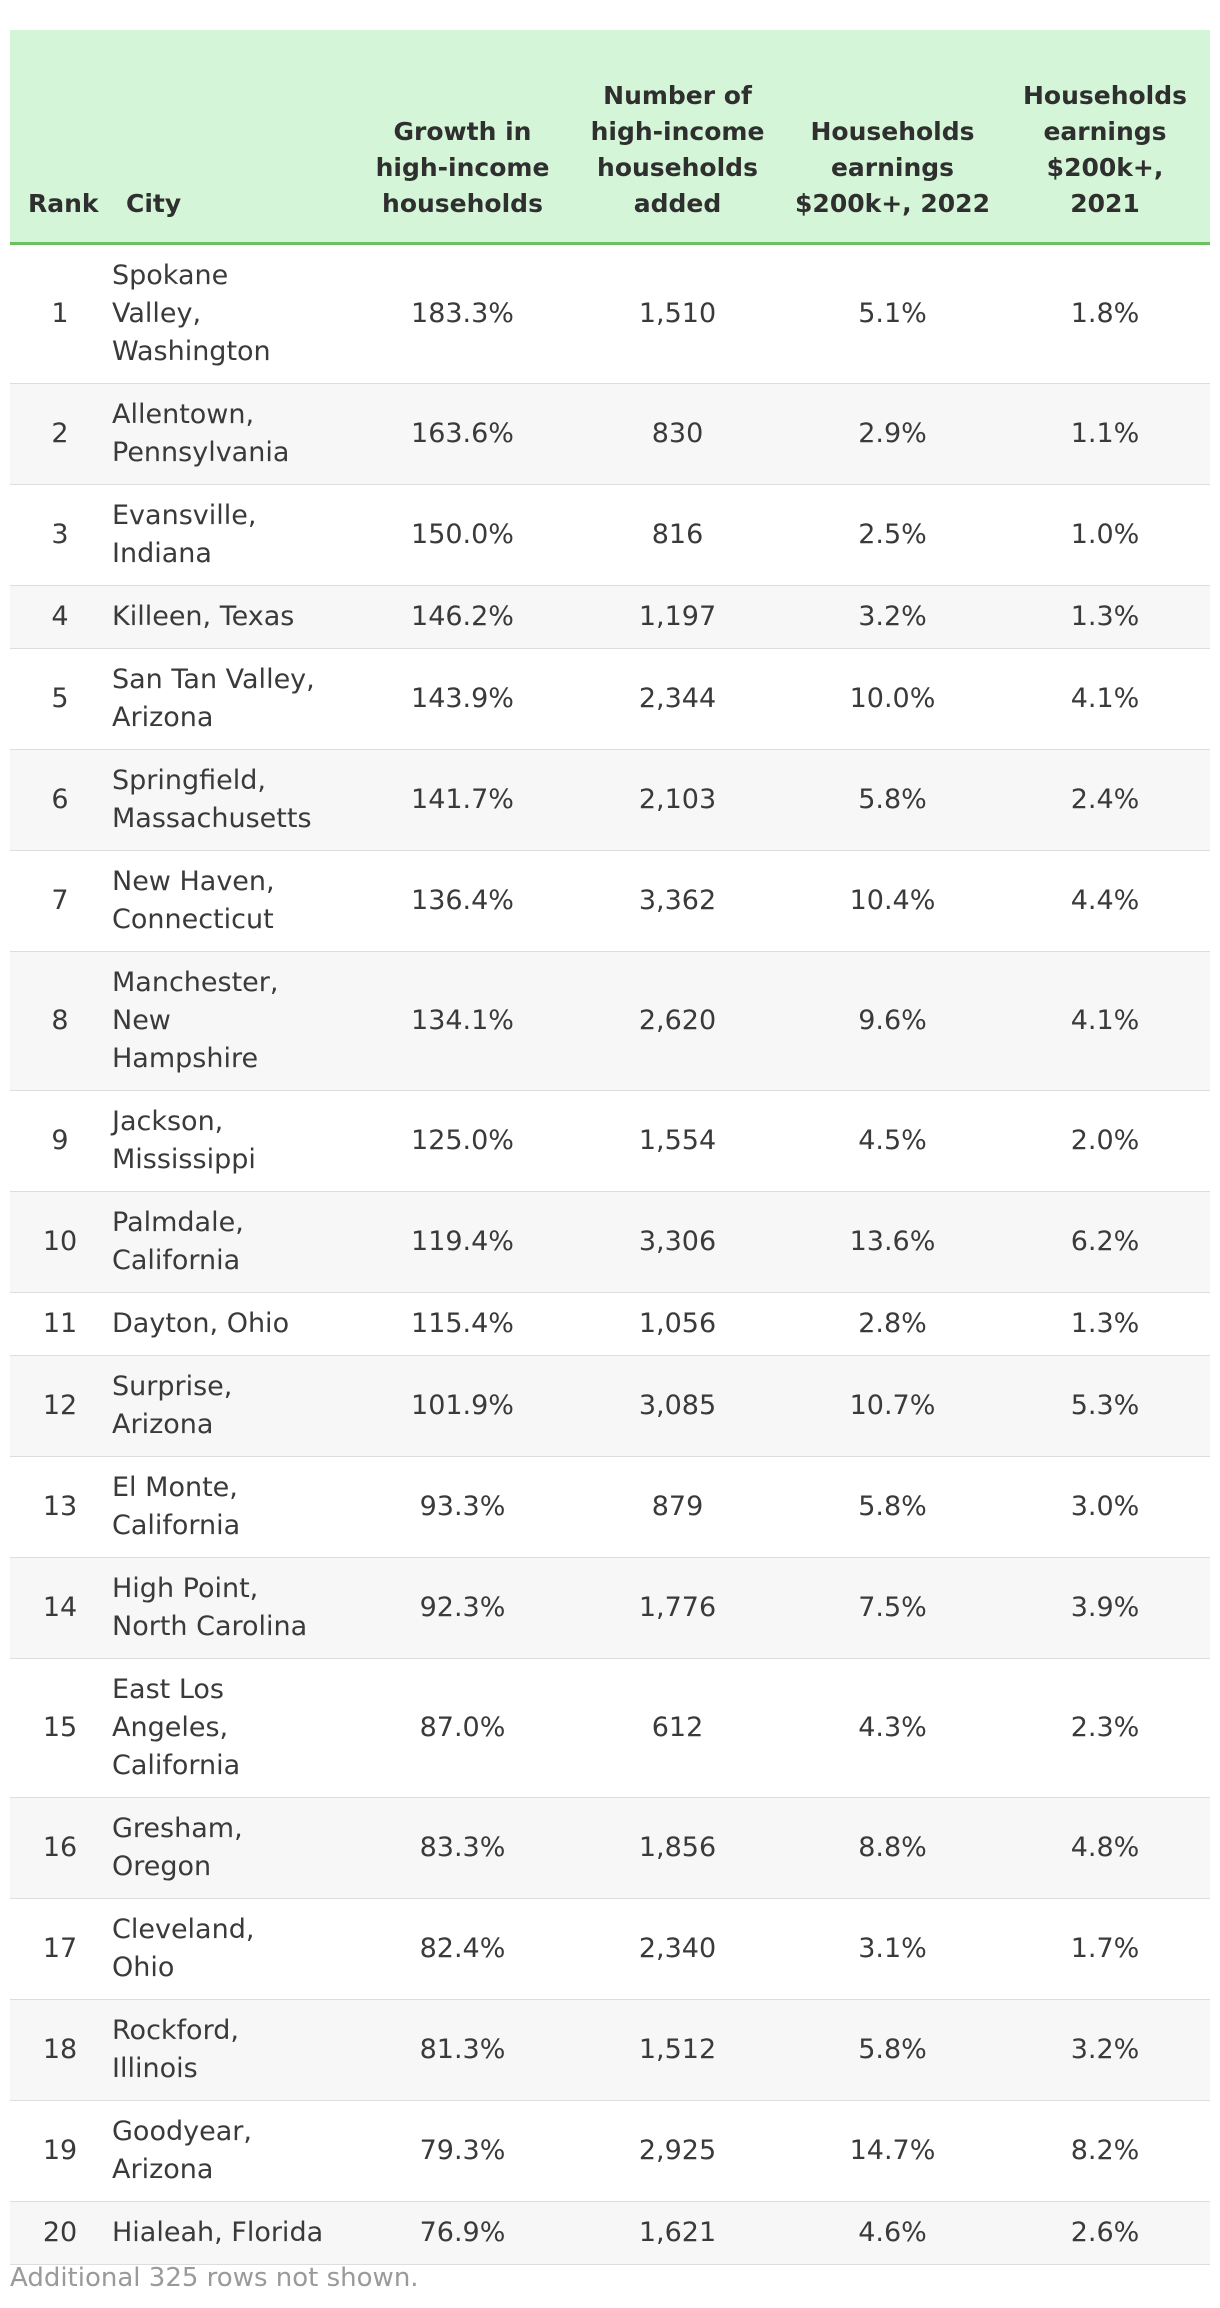 This screenshot has width=1220, height=2308. Describe the element at coordinates (462, 1507) in the screenshot. I see `cell-growth: 93.3%` at that location.